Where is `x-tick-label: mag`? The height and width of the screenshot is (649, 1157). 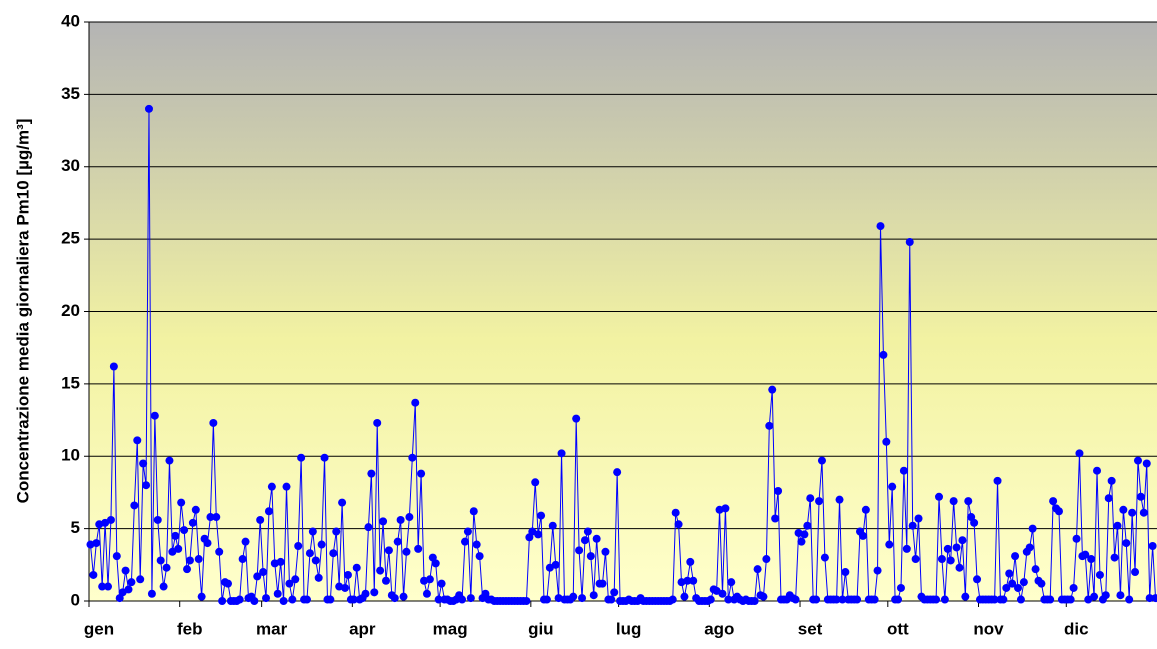 x-tick-label: mag is located at coordinates (450, 628).